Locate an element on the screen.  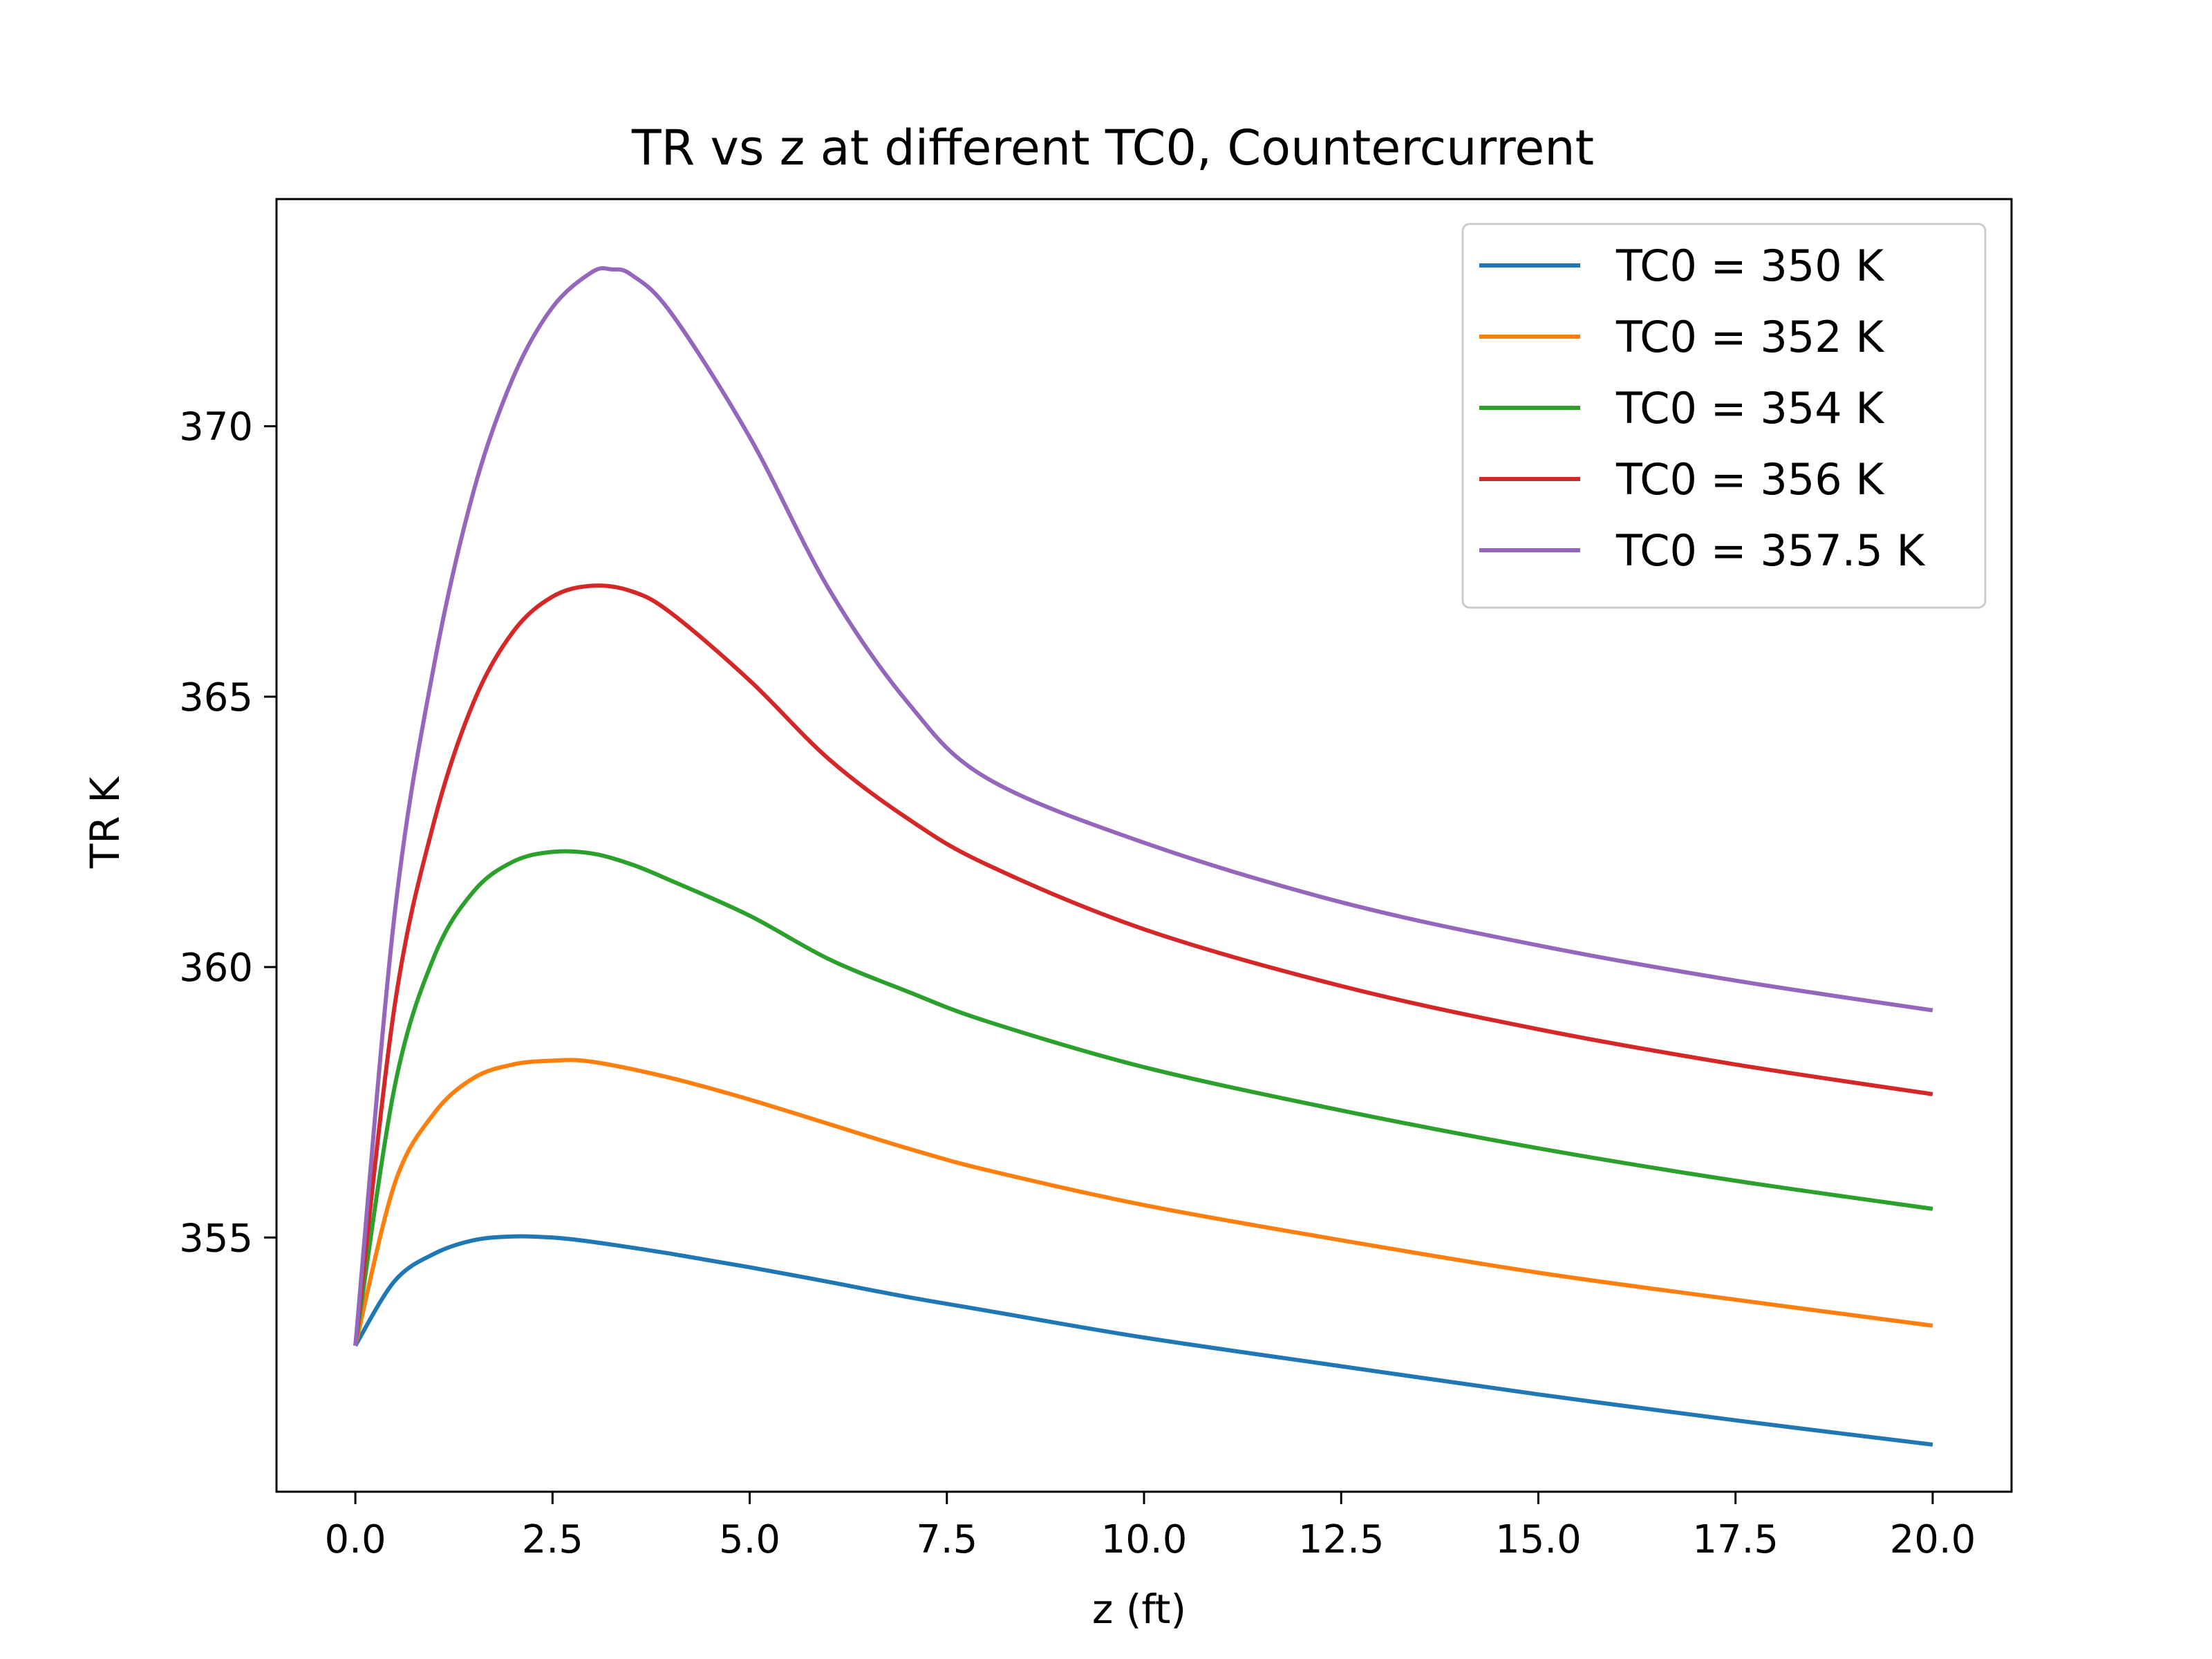
x-tick-label: 12.5 is located at coordinates (1342, 1540).